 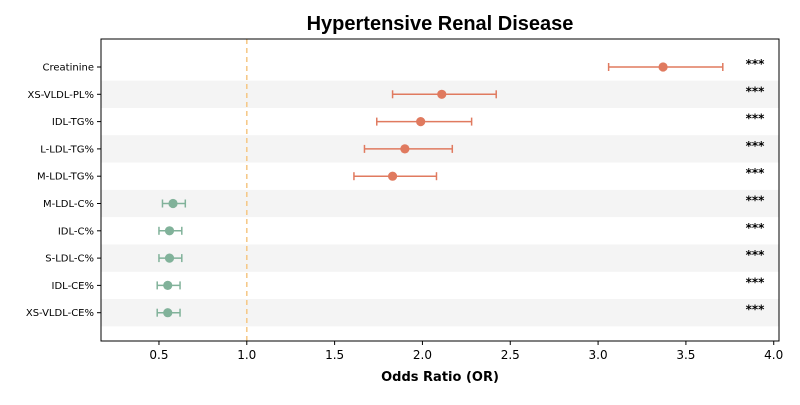 What do you see at coordinates (67, 149) in the screenshot?
I see `y-tick-label: L-LDL-TG%` at bounding box center [67, 149].